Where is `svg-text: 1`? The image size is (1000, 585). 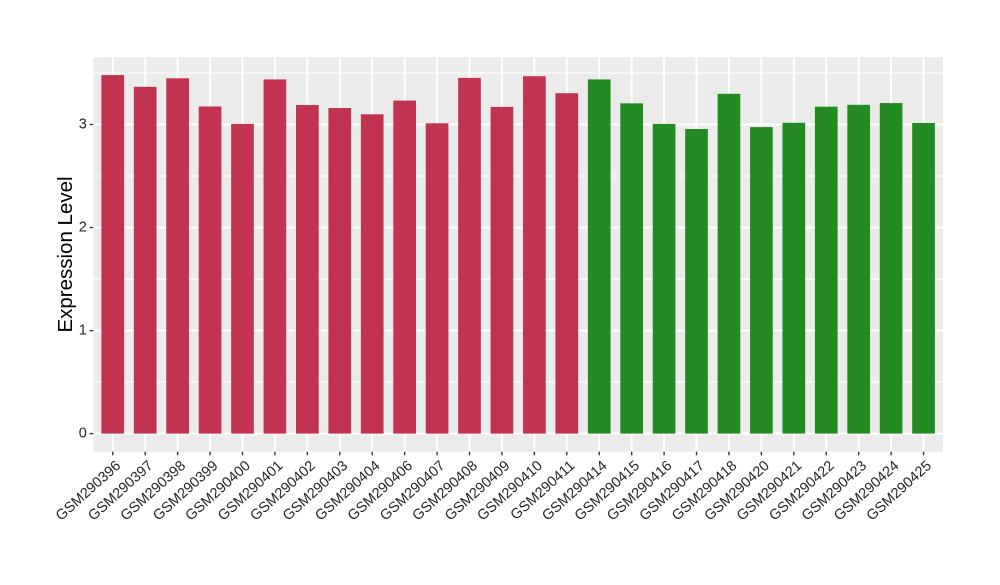
svg-text: 1 is located at coordinates (83, 331).